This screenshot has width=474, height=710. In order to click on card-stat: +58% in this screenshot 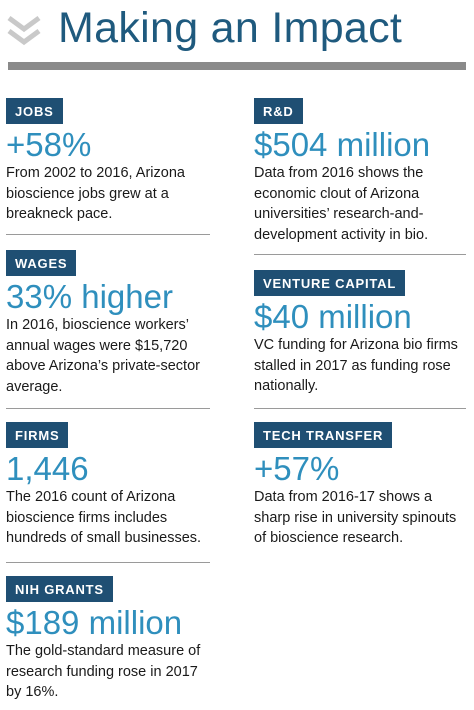, I will do `click(49, 144)`.